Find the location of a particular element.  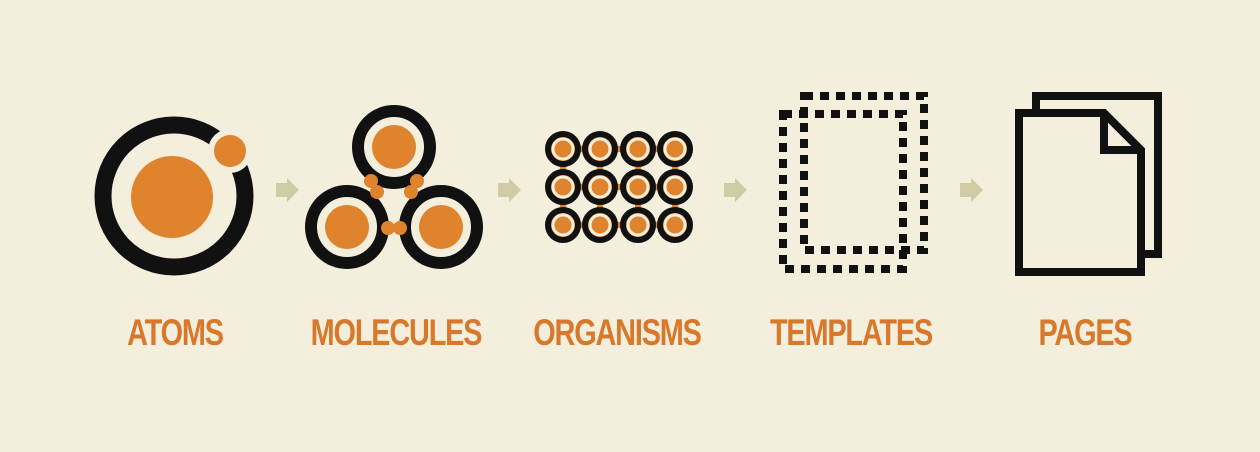

molecule-icon is located at coordinates (394, 187).